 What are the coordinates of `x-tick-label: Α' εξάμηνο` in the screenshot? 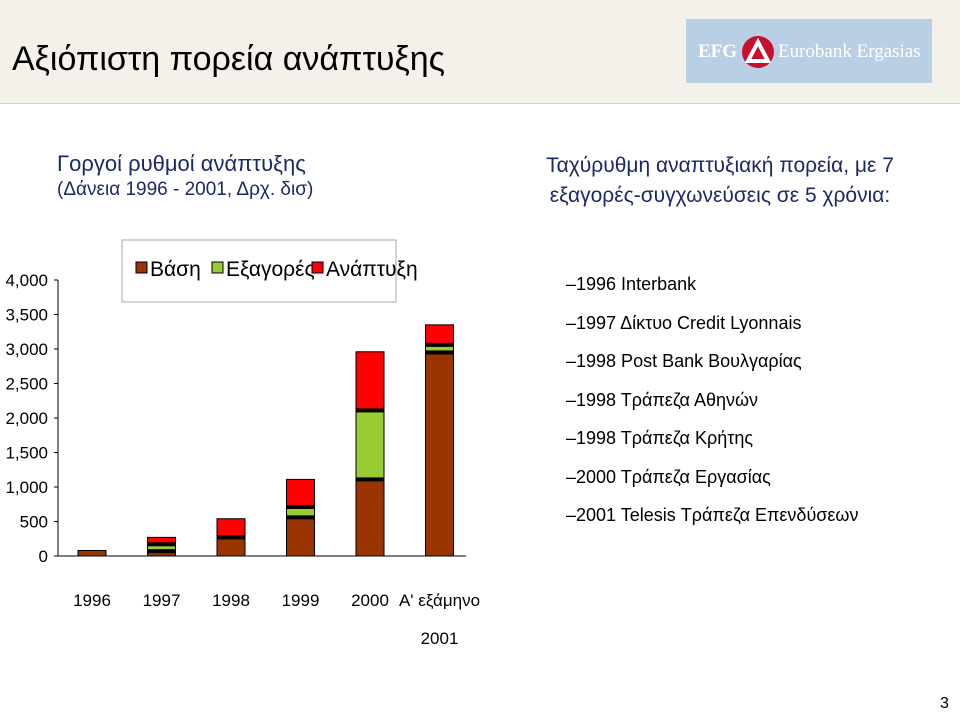 It's located at (439, 600).